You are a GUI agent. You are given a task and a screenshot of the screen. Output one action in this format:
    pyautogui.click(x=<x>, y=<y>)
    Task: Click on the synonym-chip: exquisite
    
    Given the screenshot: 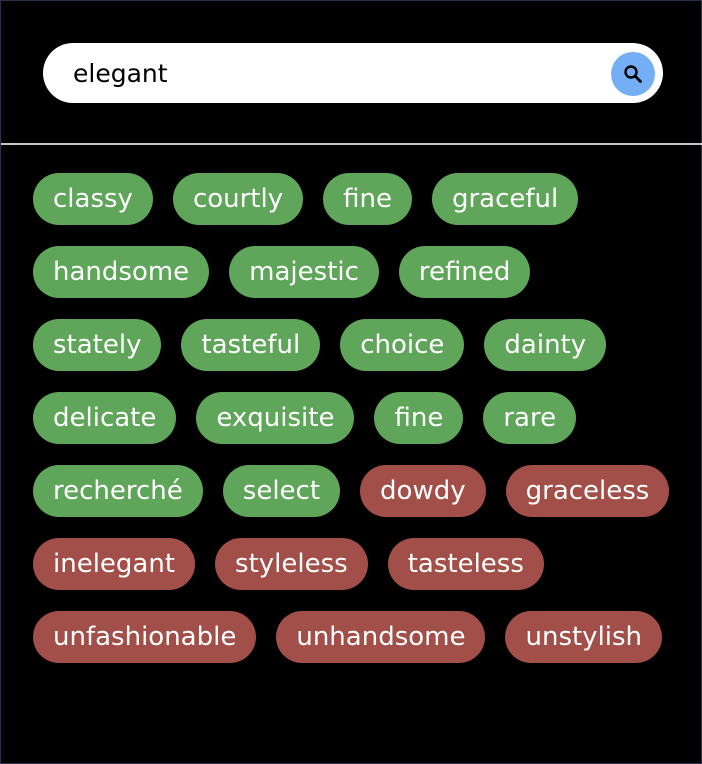 What is the action you would take?
    pyautogui.click(x=275, y=418)
    